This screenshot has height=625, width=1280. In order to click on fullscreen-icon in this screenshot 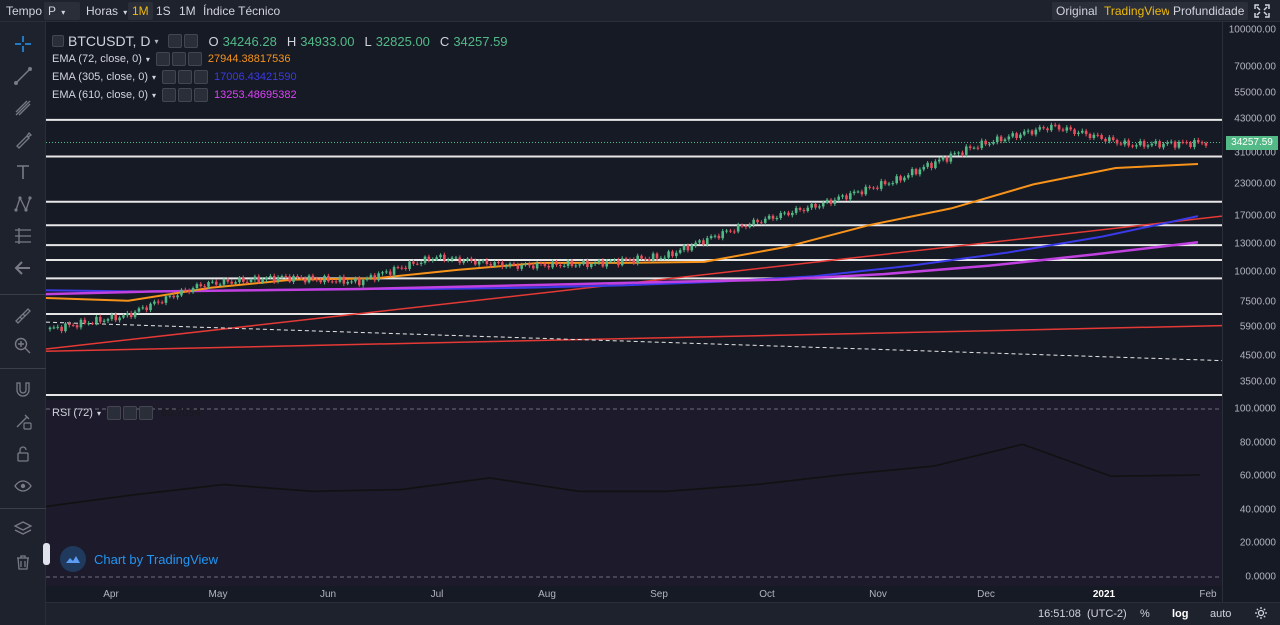, I will do `click(1262, 11)`.